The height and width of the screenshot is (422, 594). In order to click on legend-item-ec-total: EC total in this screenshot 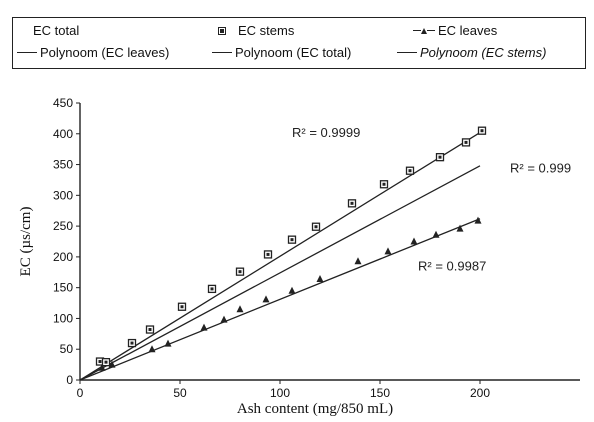, I will do `click(56, 30)`.